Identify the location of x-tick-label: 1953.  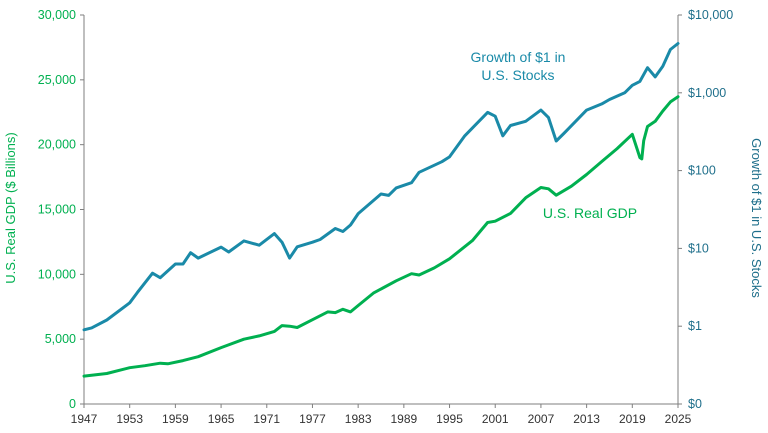
(129, 419).